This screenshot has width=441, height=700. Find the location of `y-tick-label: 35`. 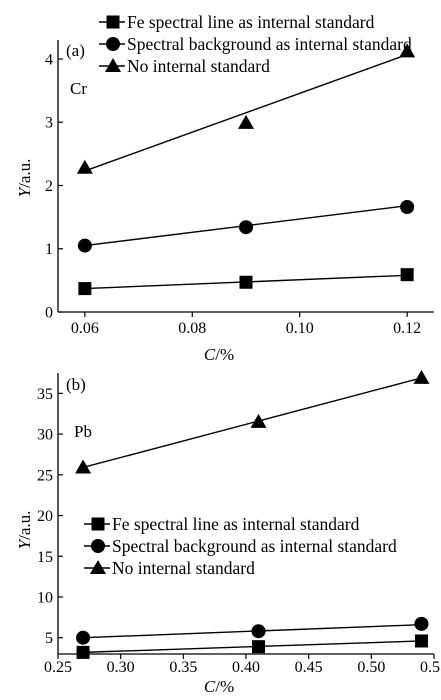

y-tick-label: 35 is located at coordinates (45, 394).